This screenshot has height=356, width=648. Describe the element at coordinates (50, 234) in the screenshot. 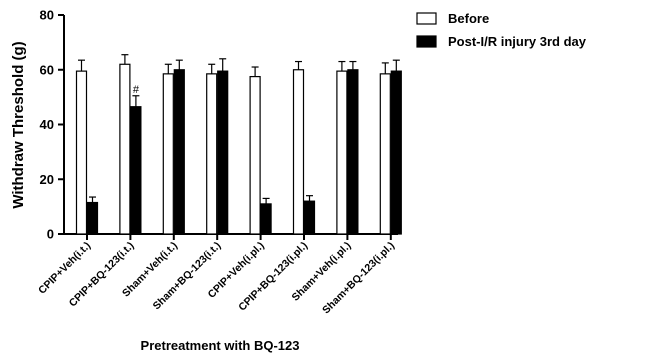

I see `y-tick-label: 0` at that location.